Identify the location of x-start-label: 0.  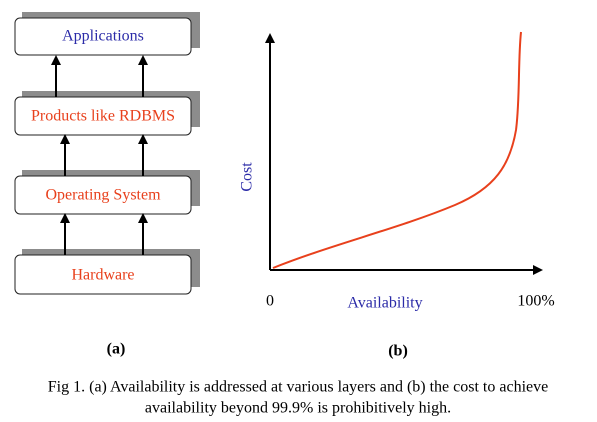
(270, 301).